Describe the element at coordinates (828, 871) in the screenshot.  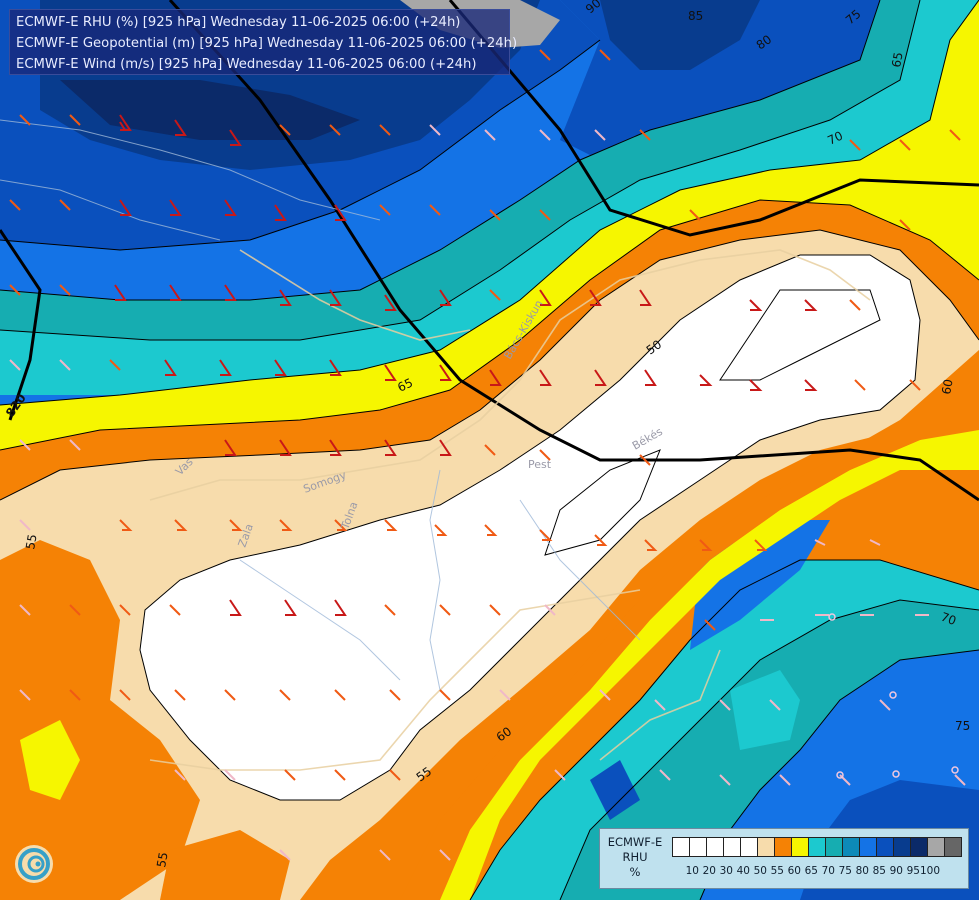
I see `legend-tick-label: 70` at that location.